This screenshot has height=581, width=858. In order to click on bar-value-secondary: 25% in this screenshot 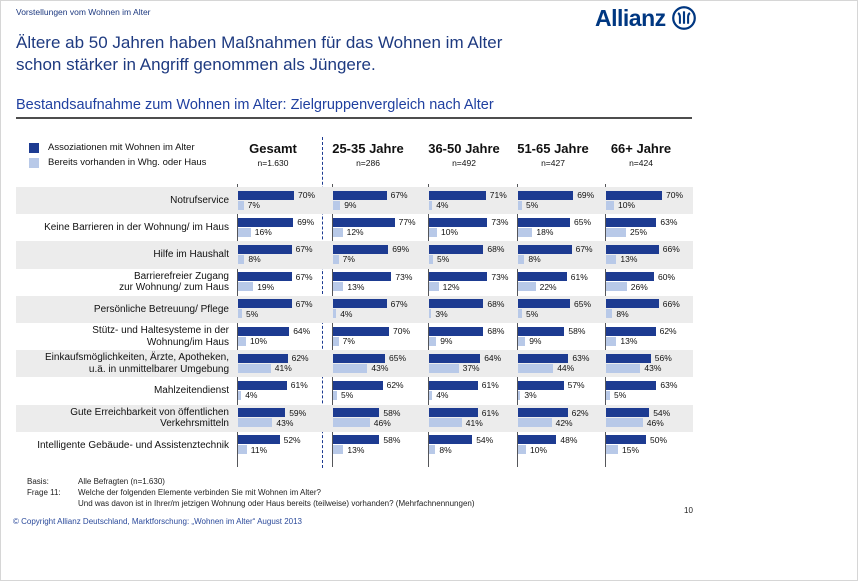, I will do `click(639, 232)`.